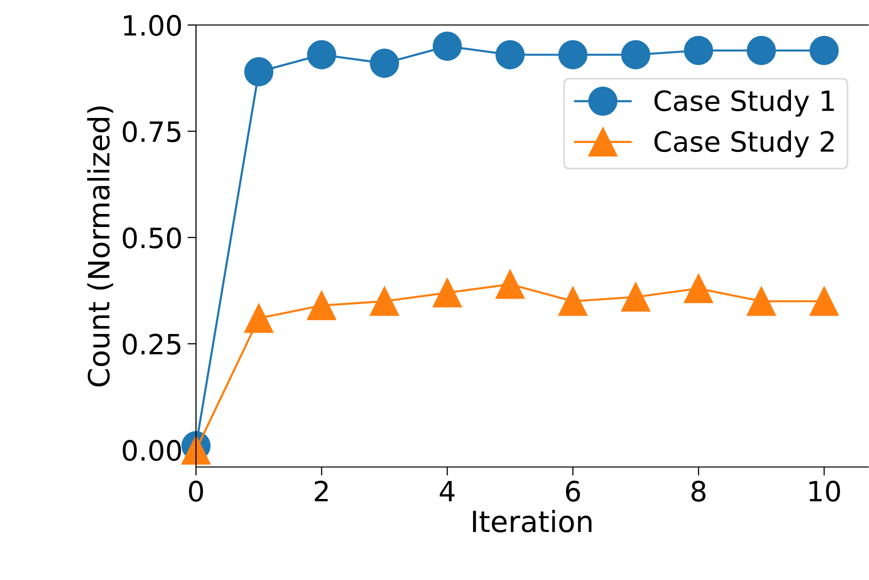  What do you see at coordinates (151, 131) in the screenshot?
I see `y-tick-label: 0.75` at bounding box center [151, 131].